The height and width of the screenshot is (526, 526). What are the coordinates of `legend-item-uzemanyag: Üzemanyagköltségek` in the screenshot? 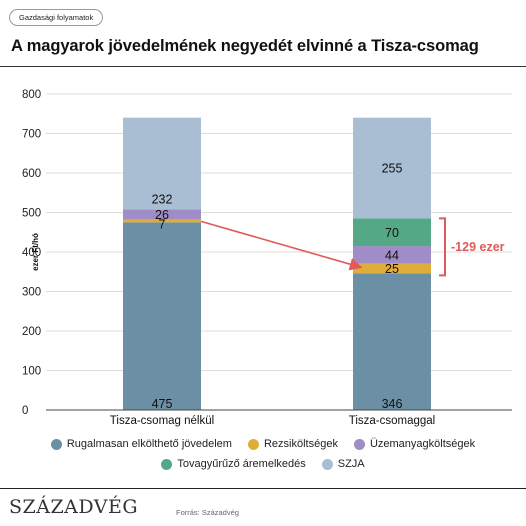 It's located at (414, 444).